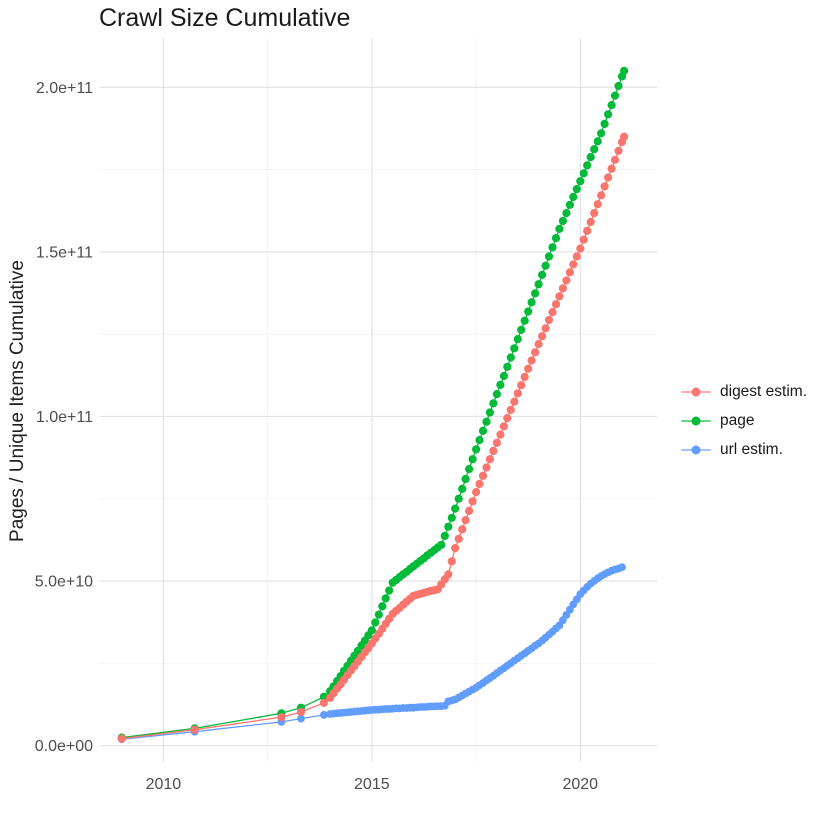 This screenshot has height=827, width=826. What do you see at coordinates (764, 391) in the screenshot?
I see `legend-item-label: digest estim.` at bounding box center [764, 391].